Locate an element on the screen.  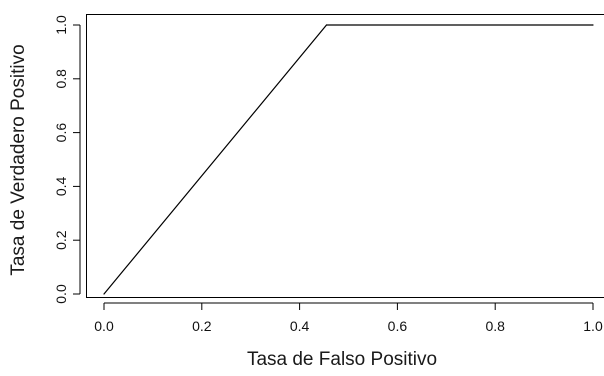
x-tick-label: 0.0 is located at coordinates (104, 326).